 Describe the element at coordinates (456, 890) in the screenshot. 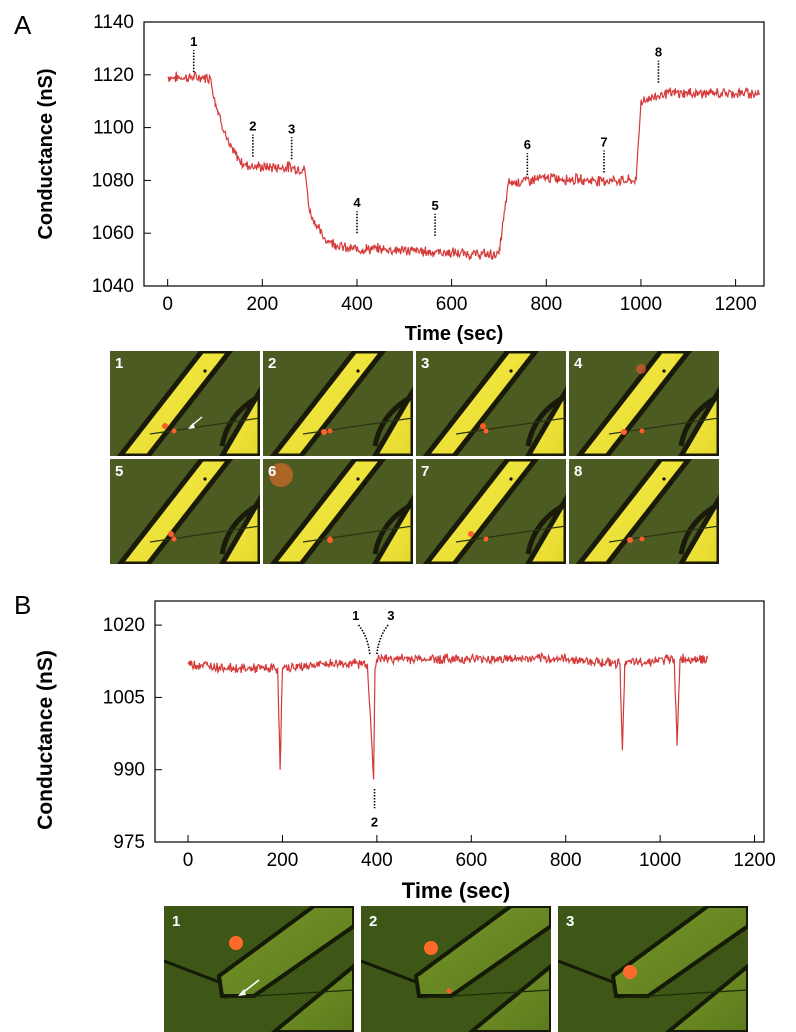

I see `chart-b-x-axis-label: Time (sec)` at that location.